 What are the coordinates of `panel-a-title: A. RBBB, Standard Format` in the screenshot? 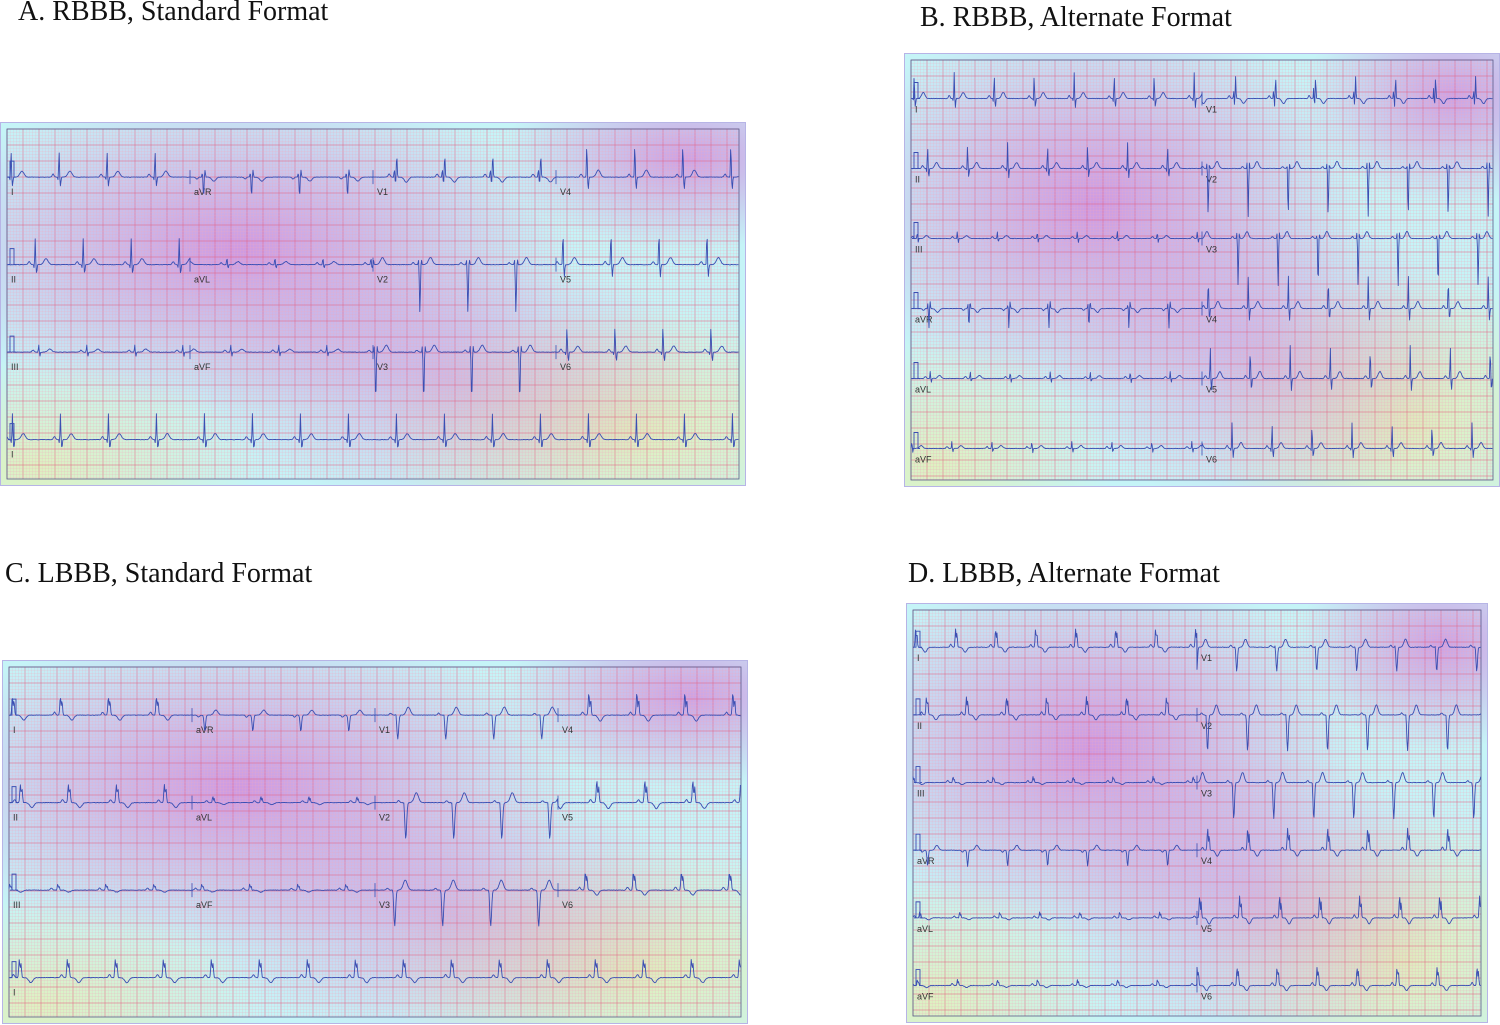 It's located at (173, 13).